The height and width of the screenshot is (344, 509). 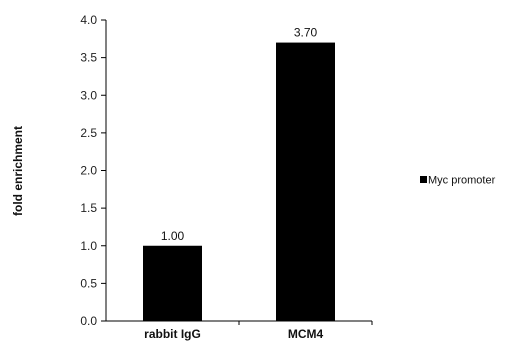 What do you see at coordinates (172, 334) in the screenshot?
I see `x-category-label: rabbit IgG` at bounding box center [172, 334].